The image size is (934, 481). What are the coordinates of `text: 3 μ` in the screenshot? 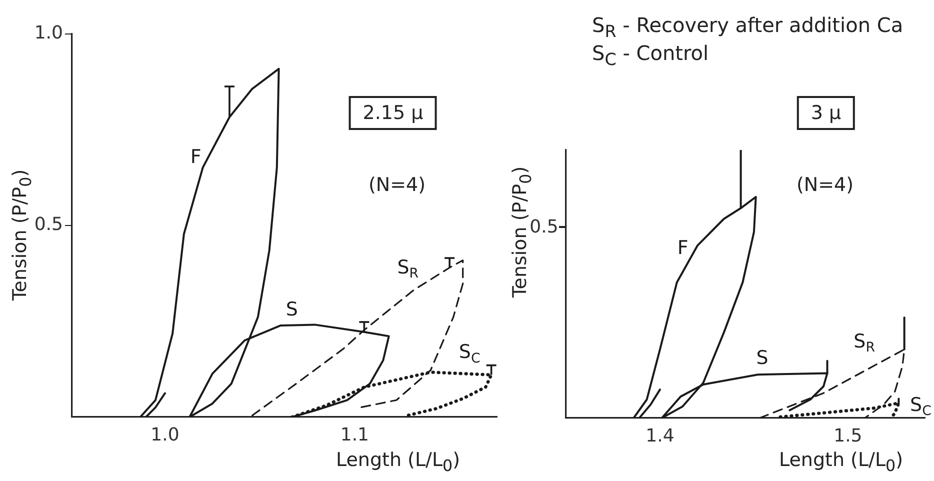 It's located at (826, 113).